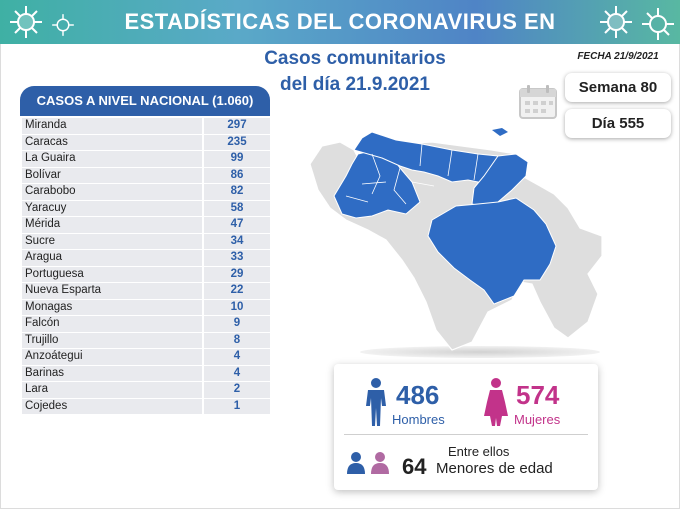  I want to click on state-name: Trujillo, so click(112, 340).